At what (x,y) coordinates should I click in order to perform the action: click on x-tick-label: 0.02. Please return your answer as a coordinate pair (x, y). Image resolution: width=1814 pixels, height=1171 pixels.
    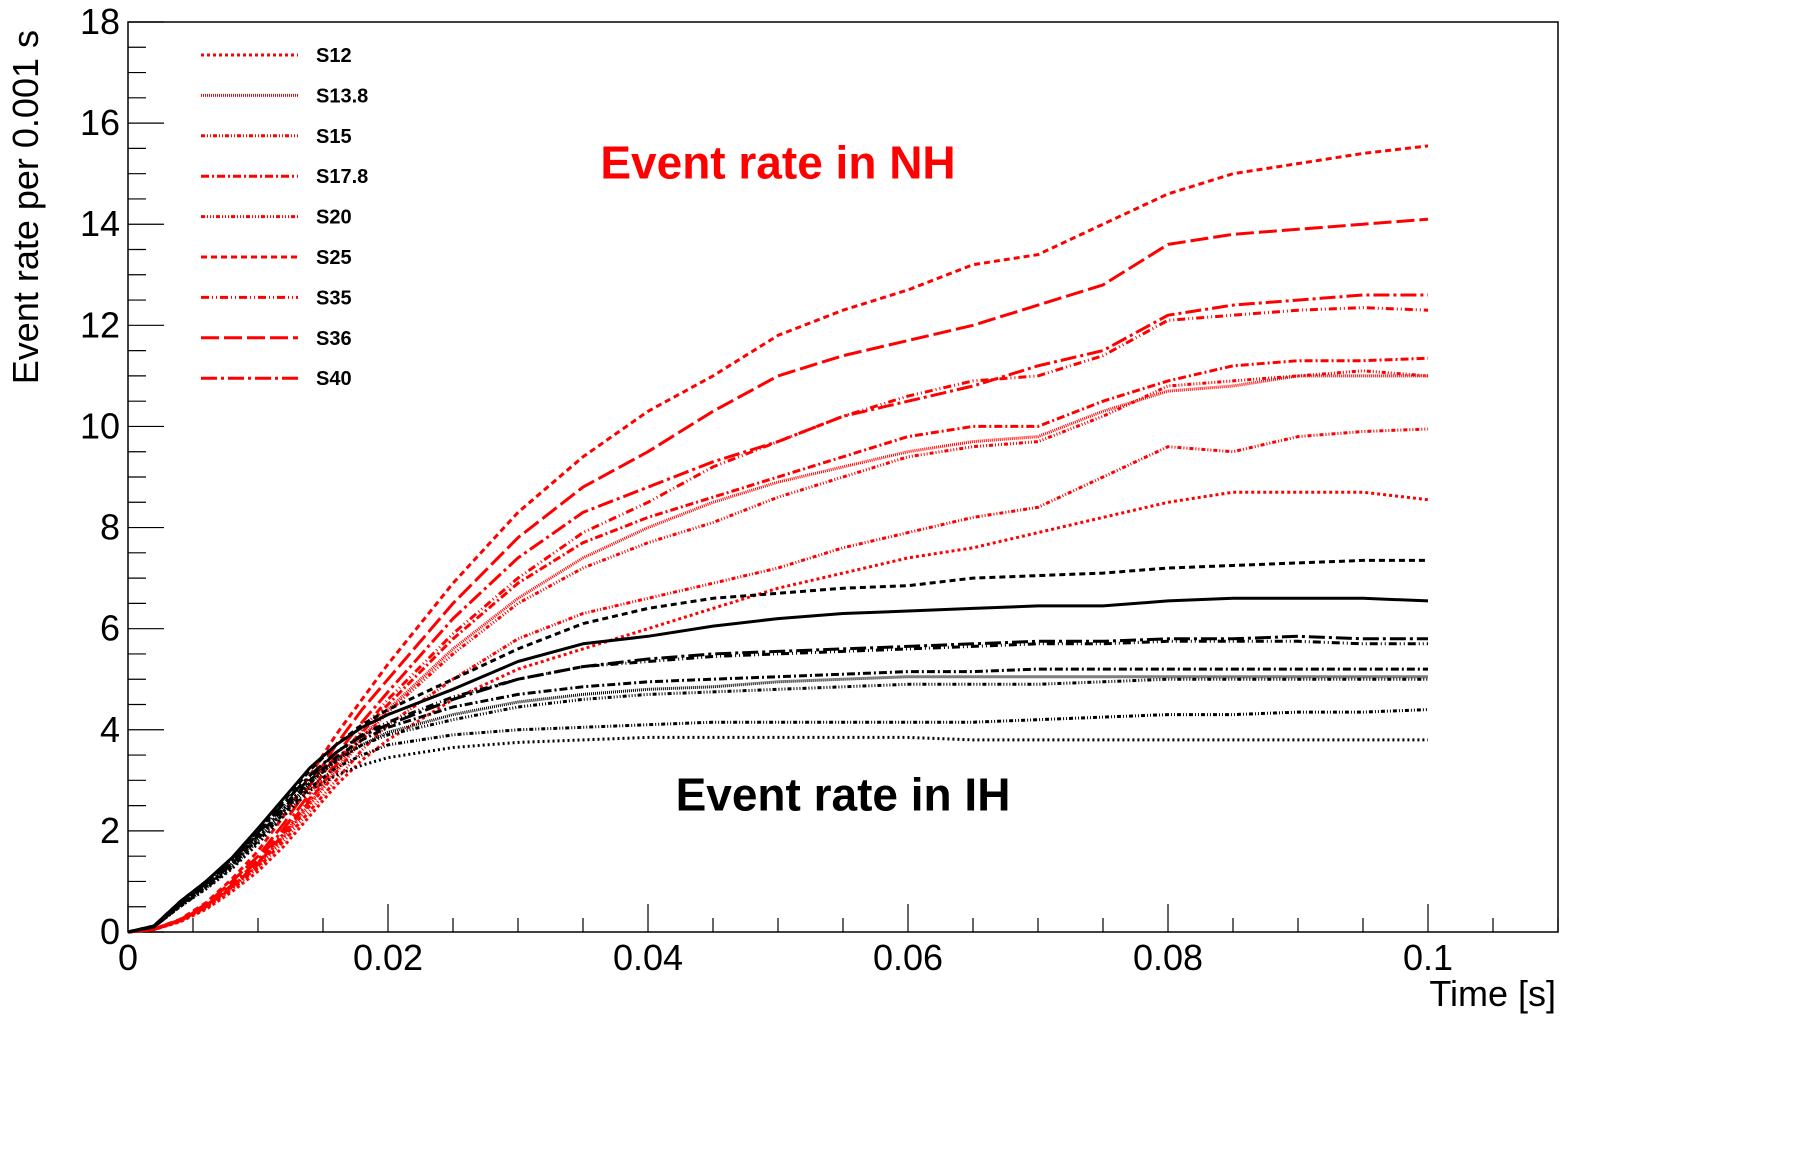
    Looking at the image, I should click on (388, 957).